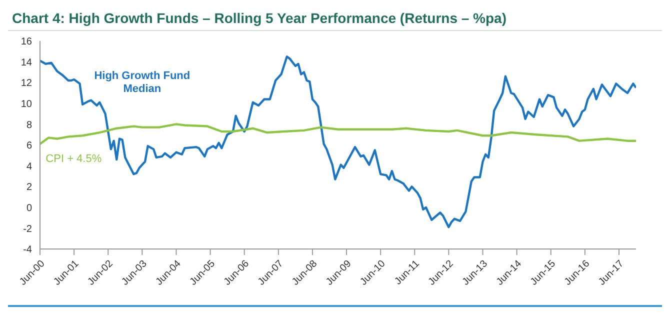 The image size is (670, 320). I want to click on y-tick-label: 12, so click(26, 84).